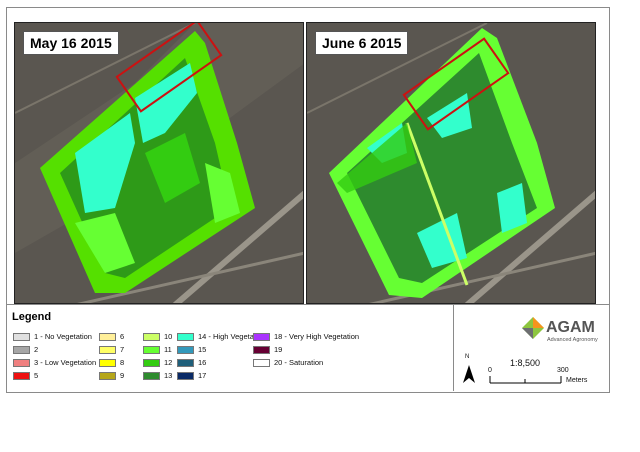 The height and width of the screenshot is (452, 640). I want to click on legend-item-8: 8, so click(111, 362).